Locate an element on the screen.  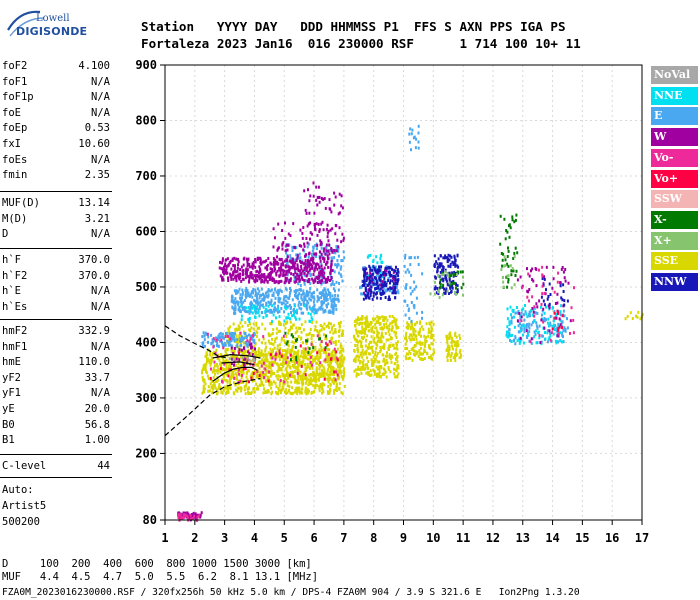
param-row-b1: B1 1.00 is located at coordinates (56, 441).